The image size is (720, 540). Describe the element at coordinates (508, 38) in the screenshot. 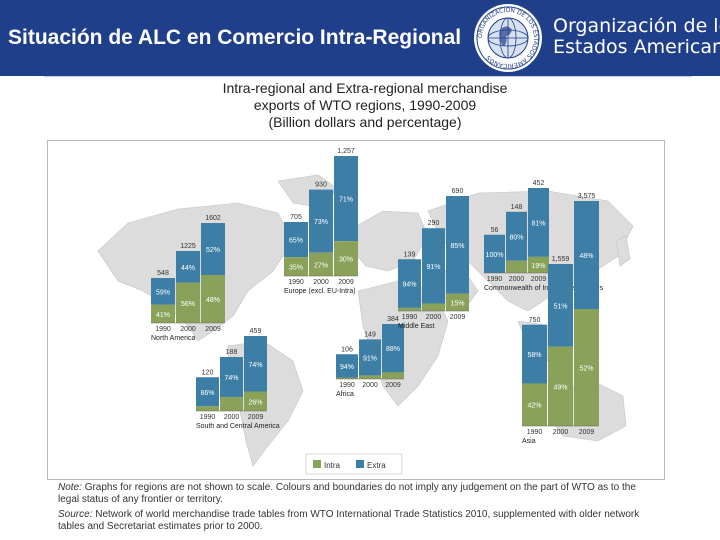

I see `oas-seal-logo: ORGANIZACION DE LOS ESTADOS AMERICANOS` at that location.